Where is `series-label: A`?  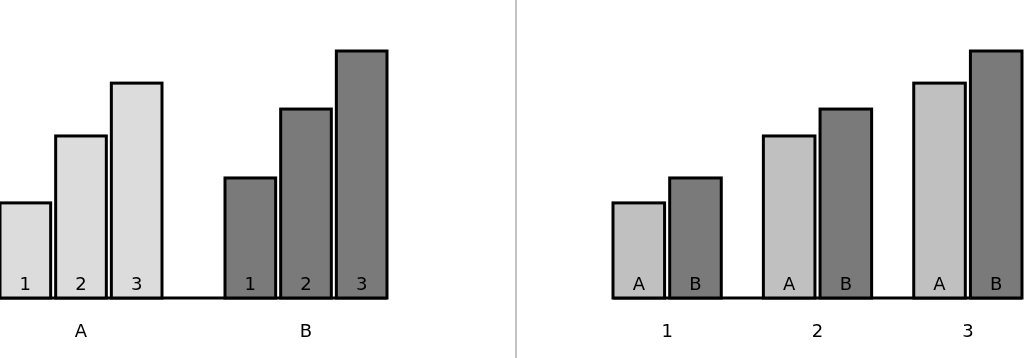
series-label: A is located at coordinates (639, 283).